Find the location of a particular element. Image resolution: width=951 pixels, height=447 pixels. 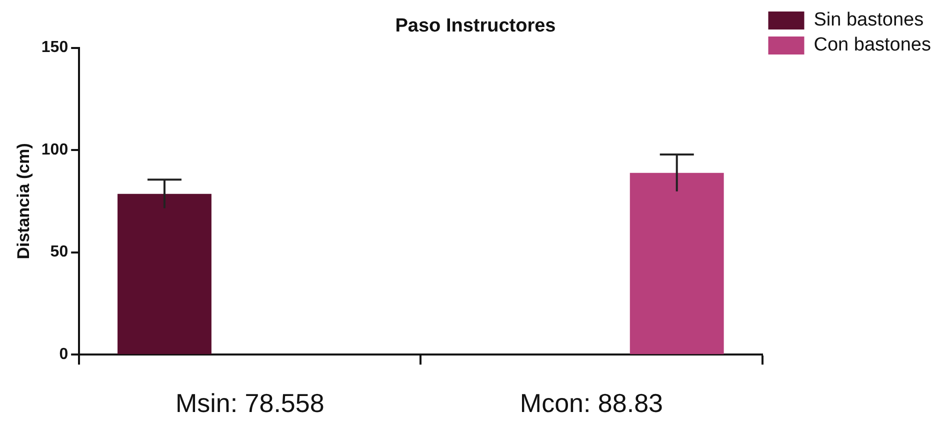

y-axis-title: Distancia (cm) is located at coordinates (23, 201).